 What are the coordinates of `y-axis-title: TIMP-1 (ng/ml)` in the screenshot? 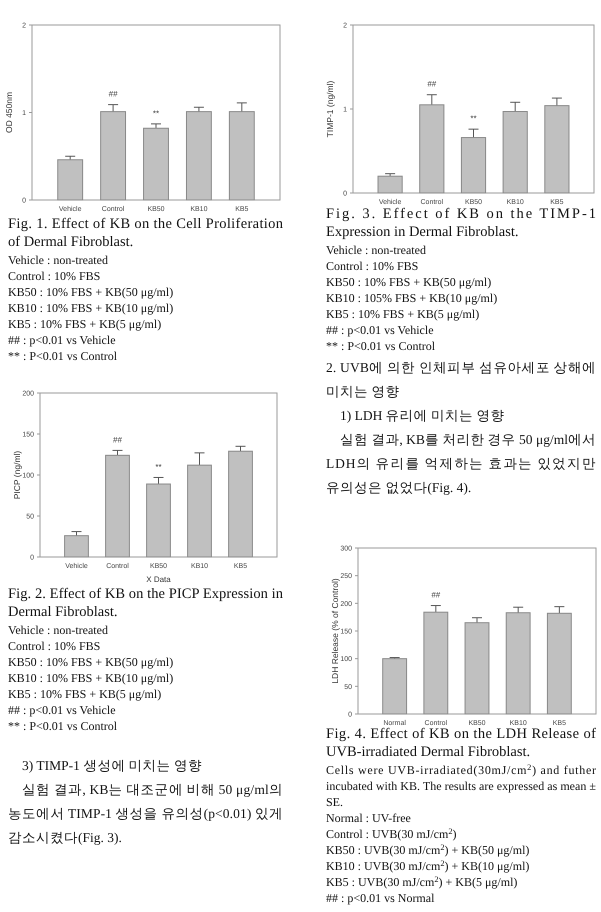 It's located at (330, 109).